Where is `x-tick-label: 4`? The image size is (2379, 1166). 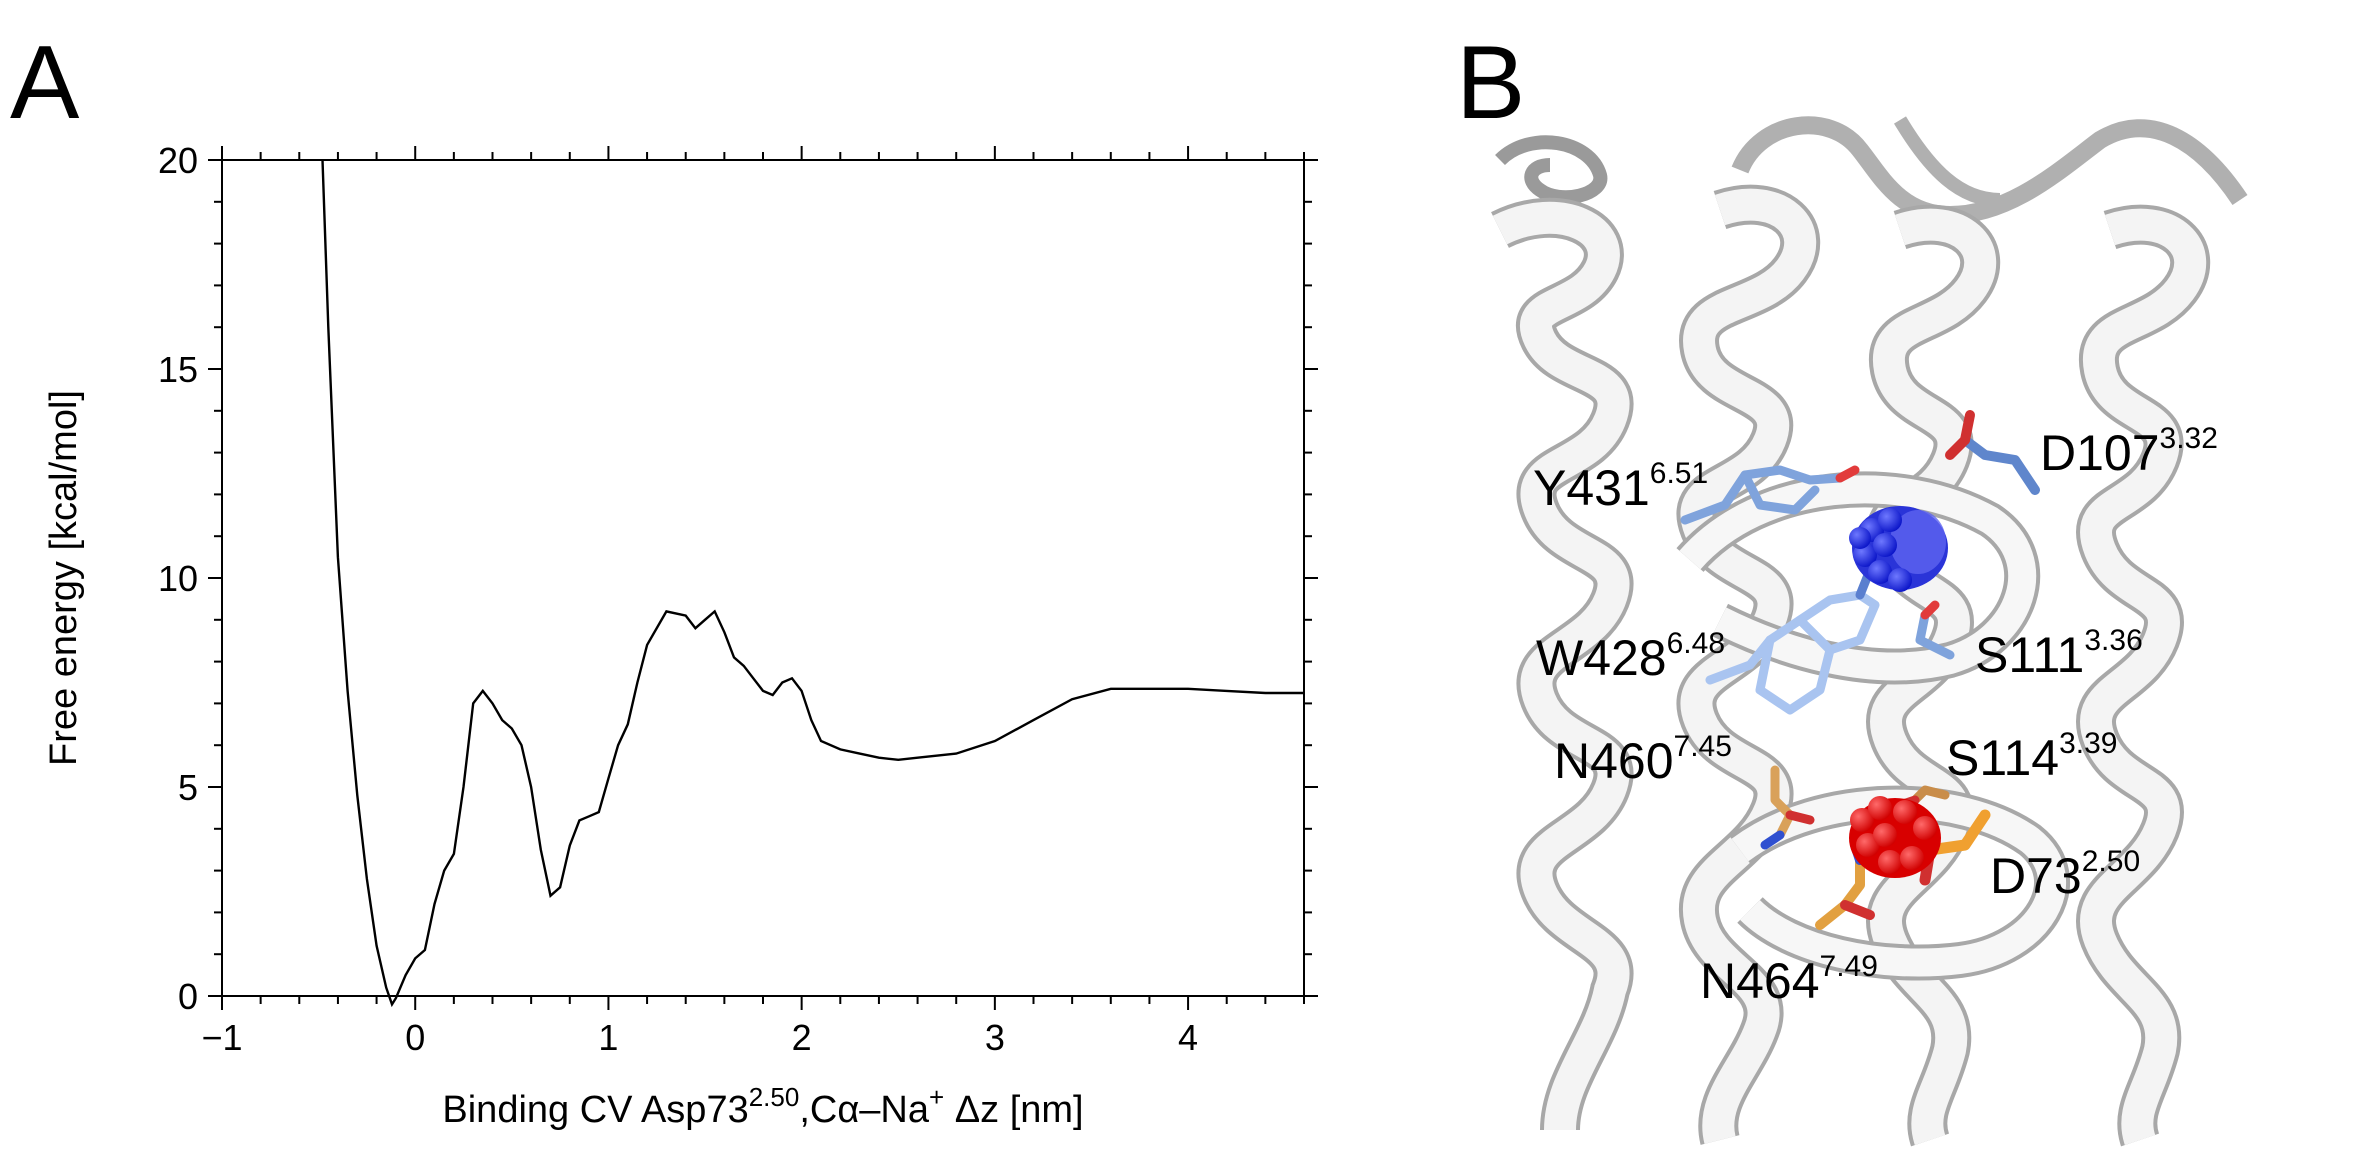
x-tick-label: 4 is located at coordinates (1188, 1037).